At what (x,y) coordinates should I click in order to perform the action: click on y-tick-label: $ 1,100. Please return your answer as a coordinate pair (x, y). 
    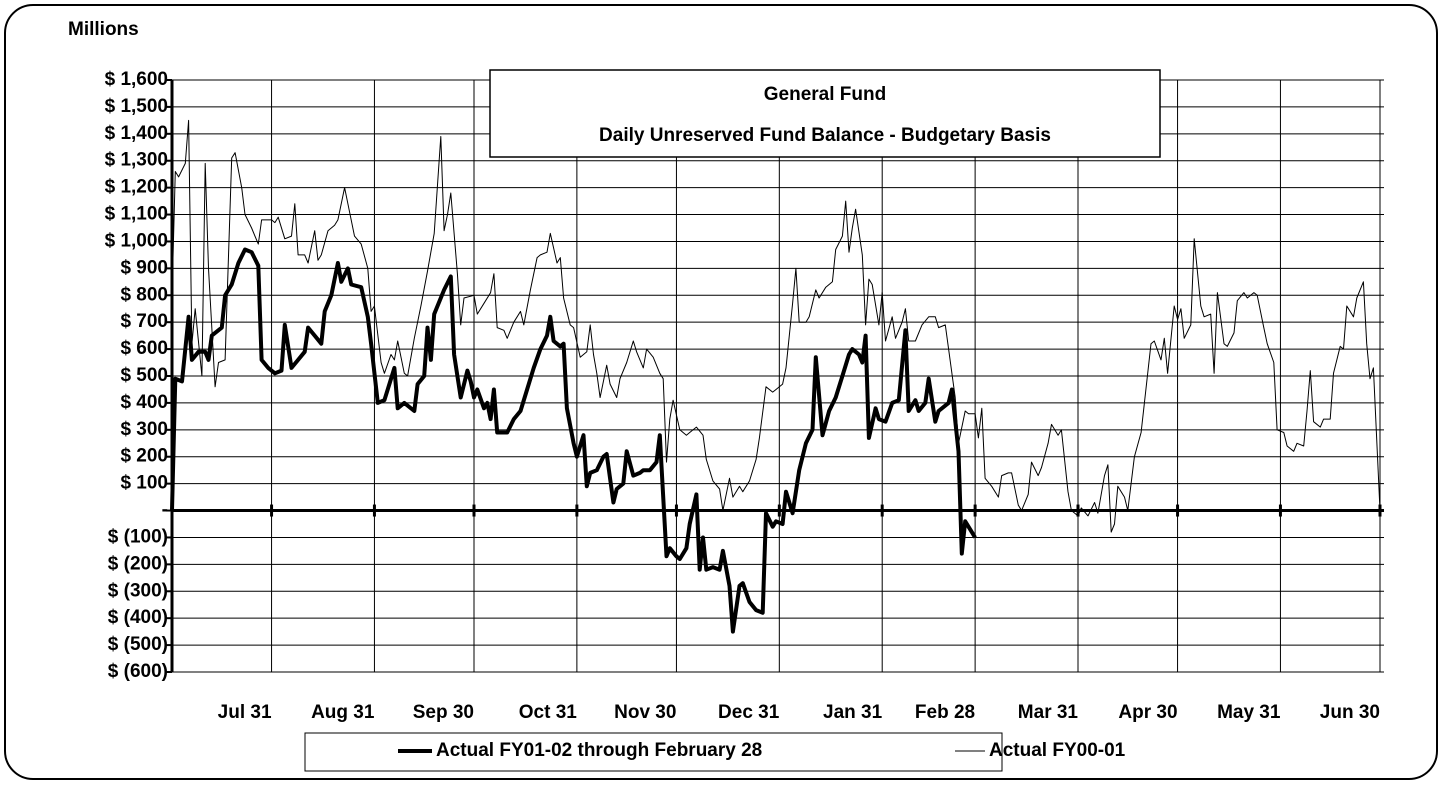
    Looking at the image, I should click on (136, 214).